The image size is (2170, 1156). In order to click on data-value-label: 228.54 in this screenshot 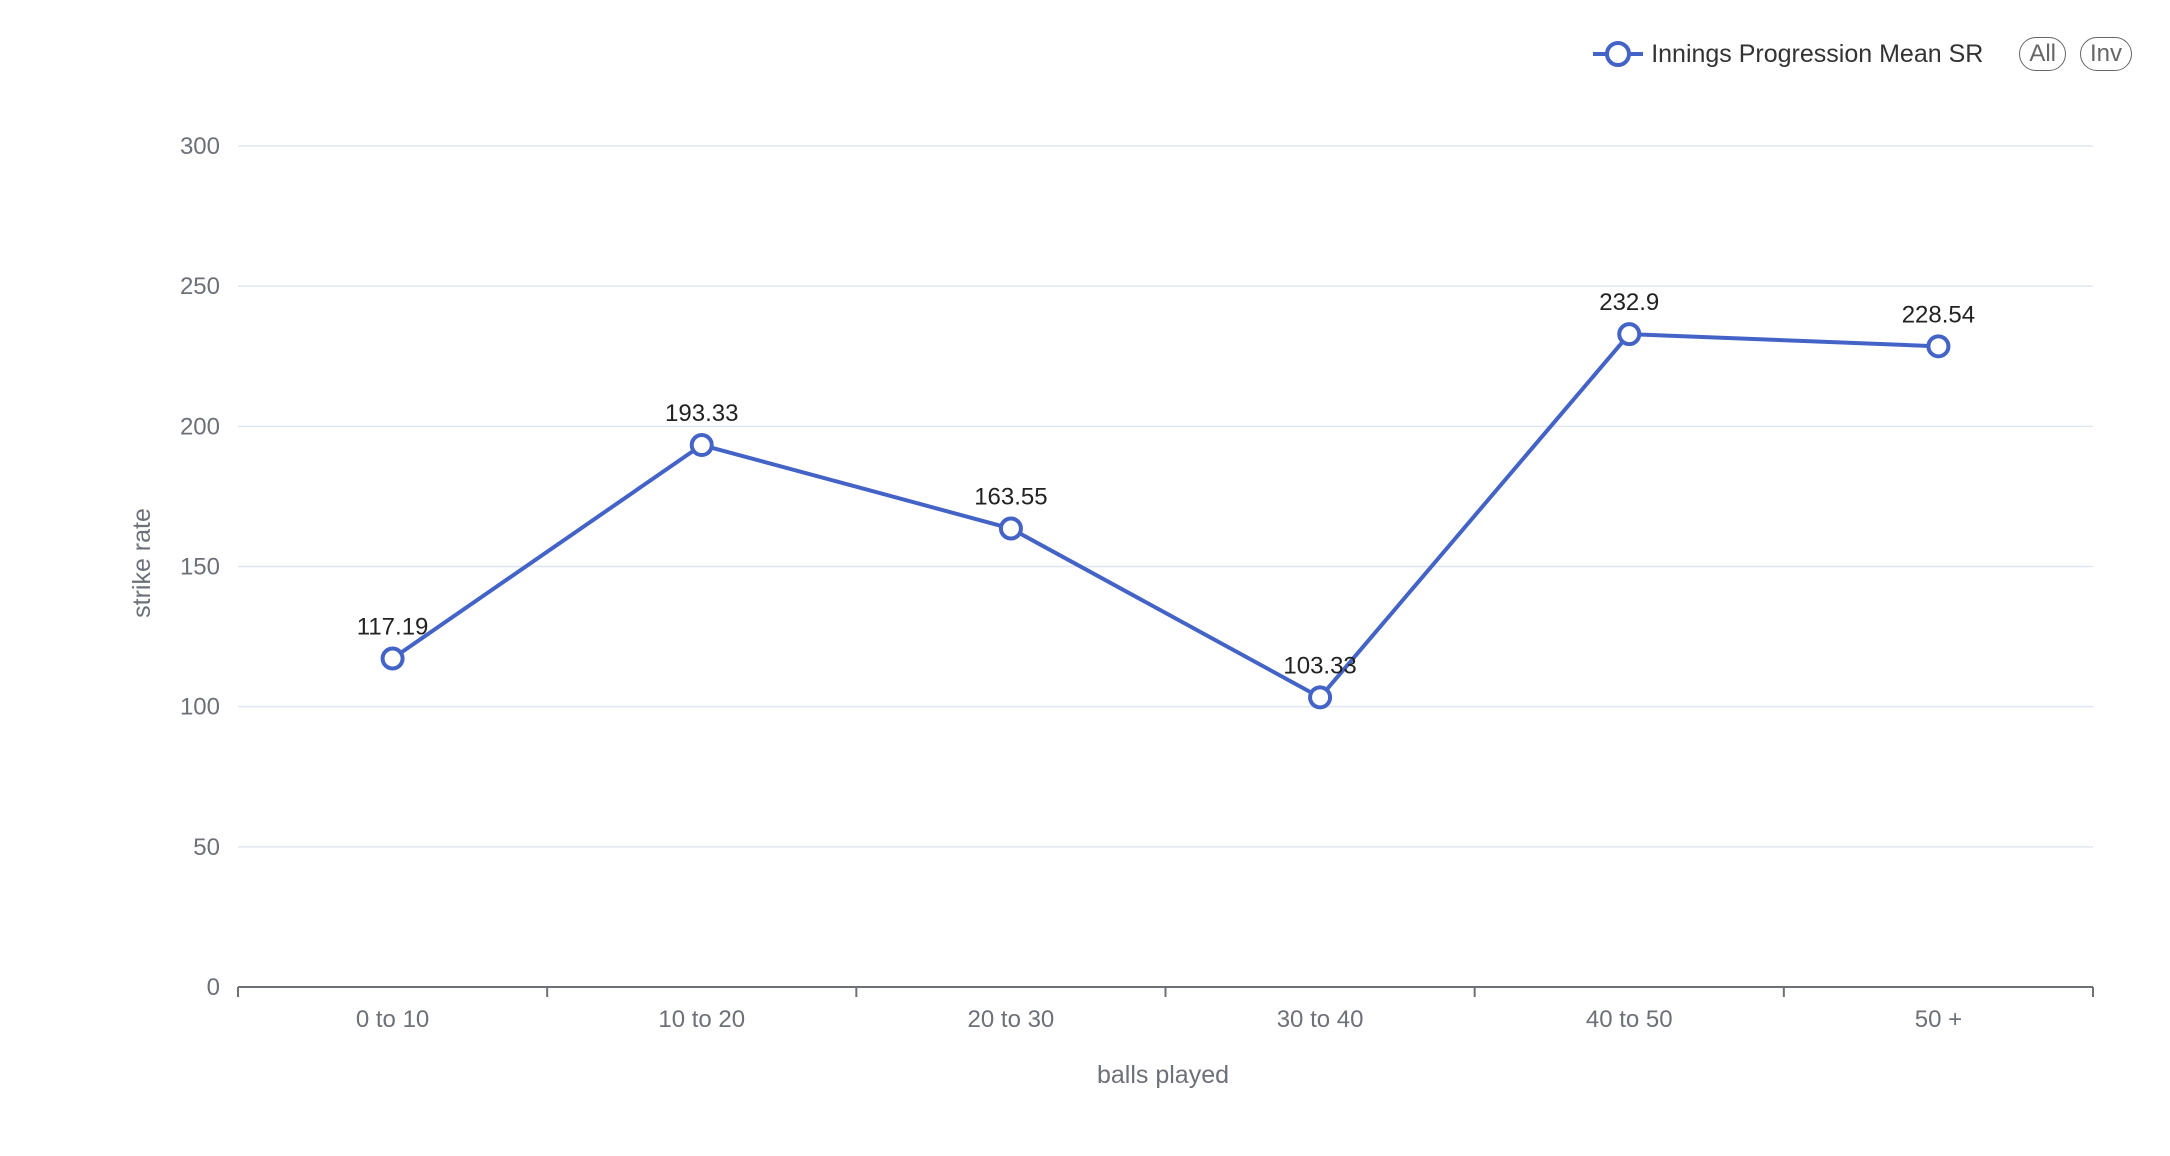, I will do `click(1938, 314)`.